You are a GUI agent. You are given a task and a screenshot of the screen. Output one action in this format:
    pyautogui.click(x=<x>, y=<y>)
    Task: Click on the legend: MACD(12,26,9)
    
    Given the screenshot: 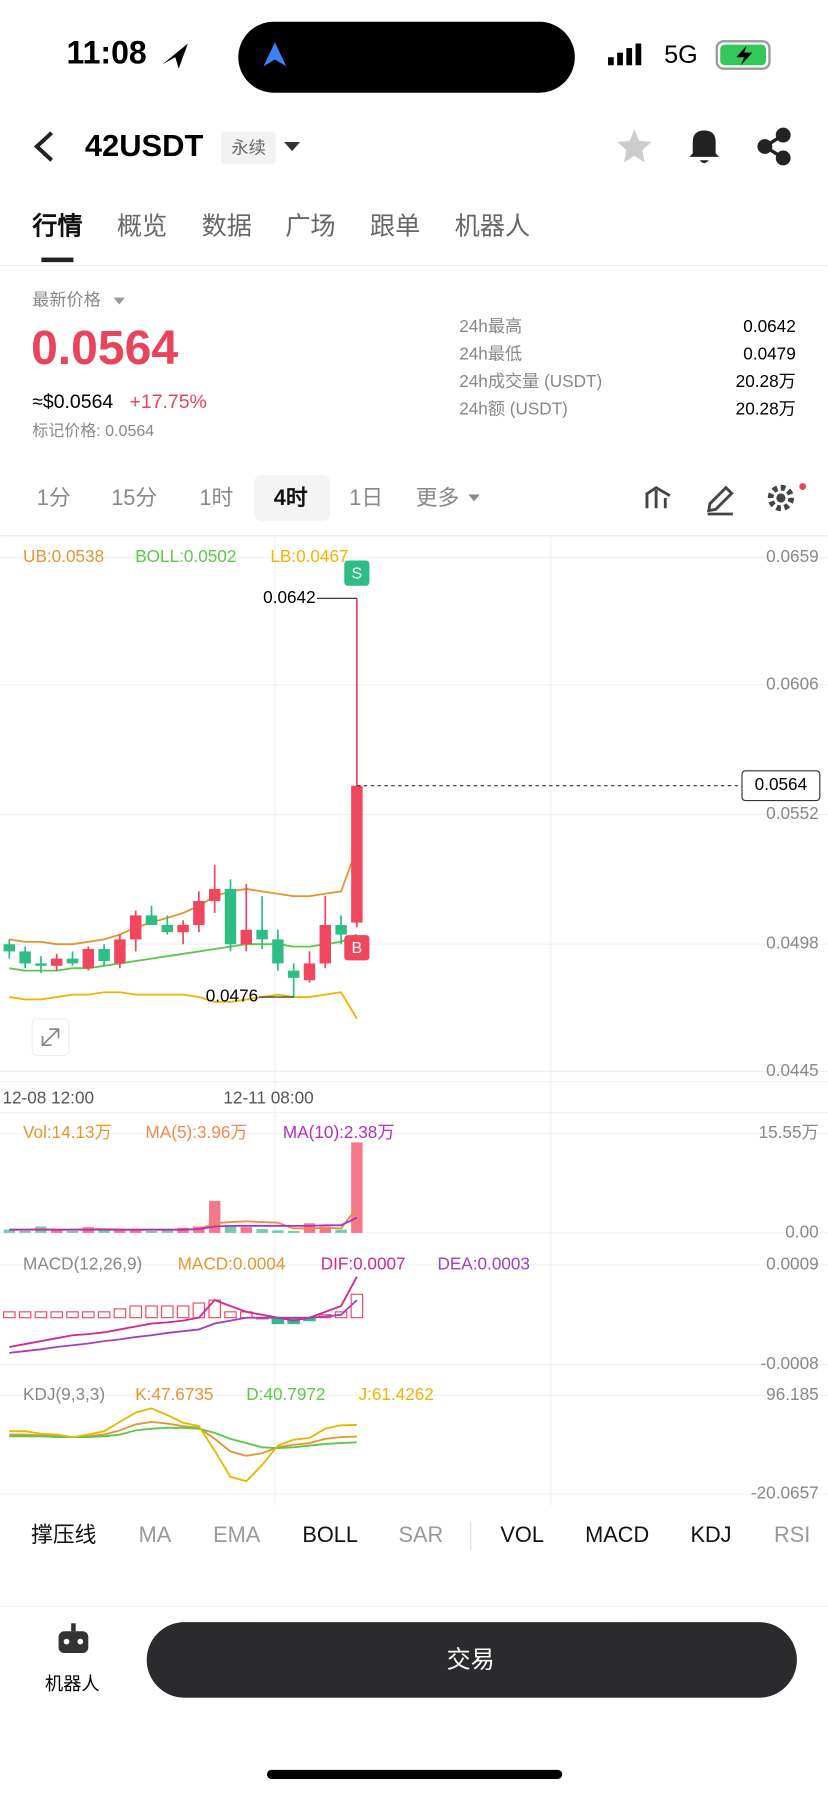 What is the action you would take?
    pyautogui.click(x=82, y=1264)
    